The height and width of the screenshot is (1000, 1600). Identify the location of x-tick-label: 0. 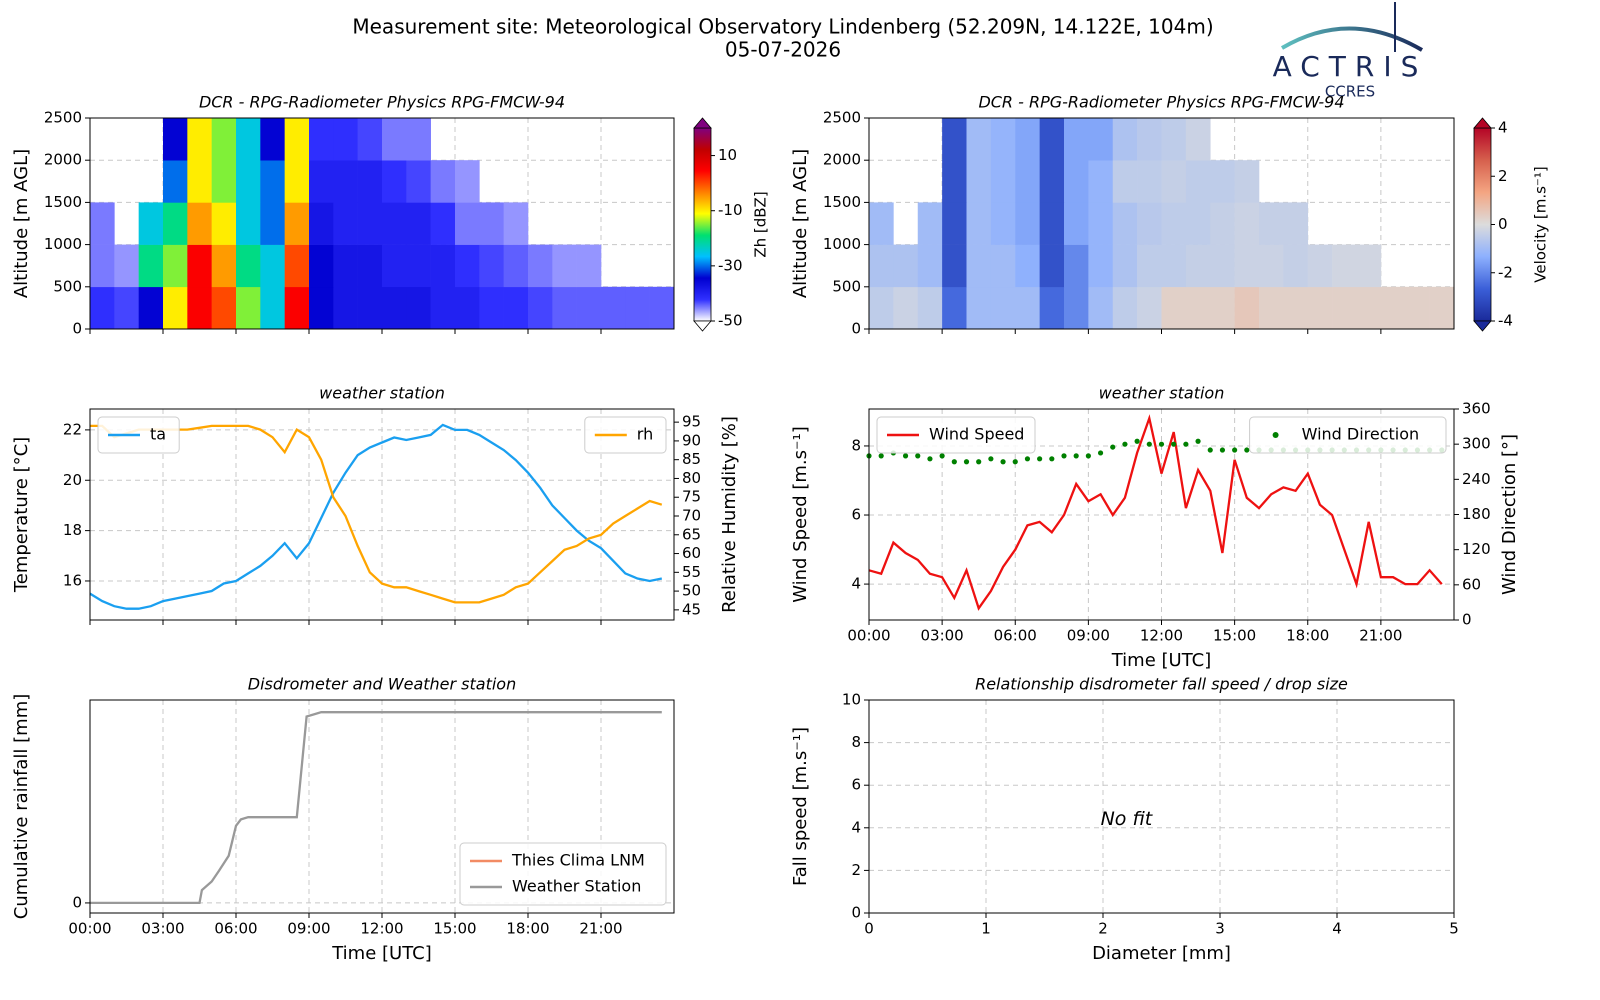
(869, 929).